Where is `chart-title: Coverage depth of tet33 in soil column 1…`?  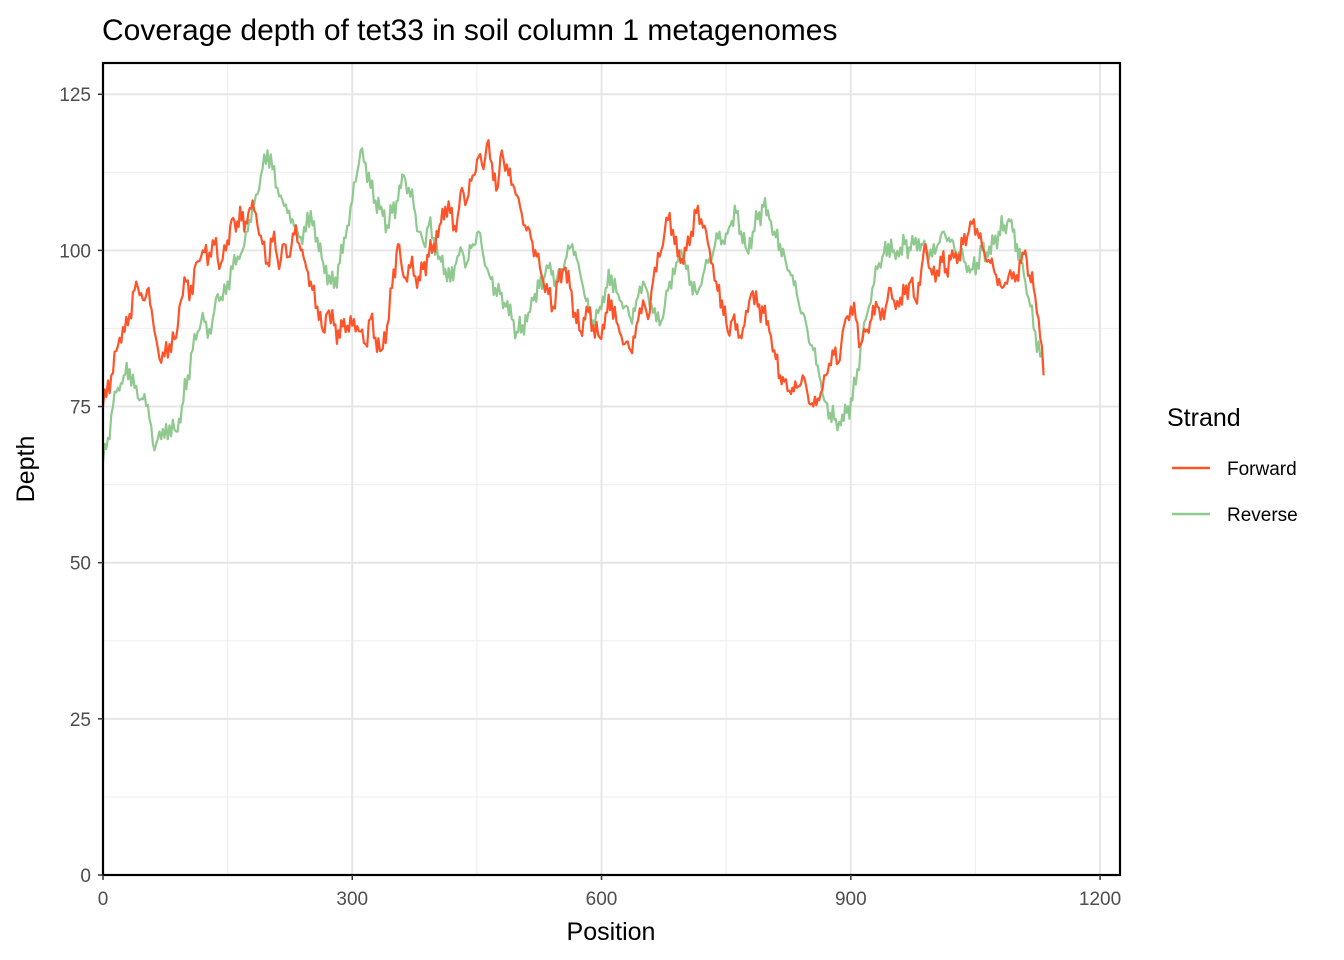 chart-title: Coverage depth of tet33 in soil column 1… is located at coordinates (469, 30).